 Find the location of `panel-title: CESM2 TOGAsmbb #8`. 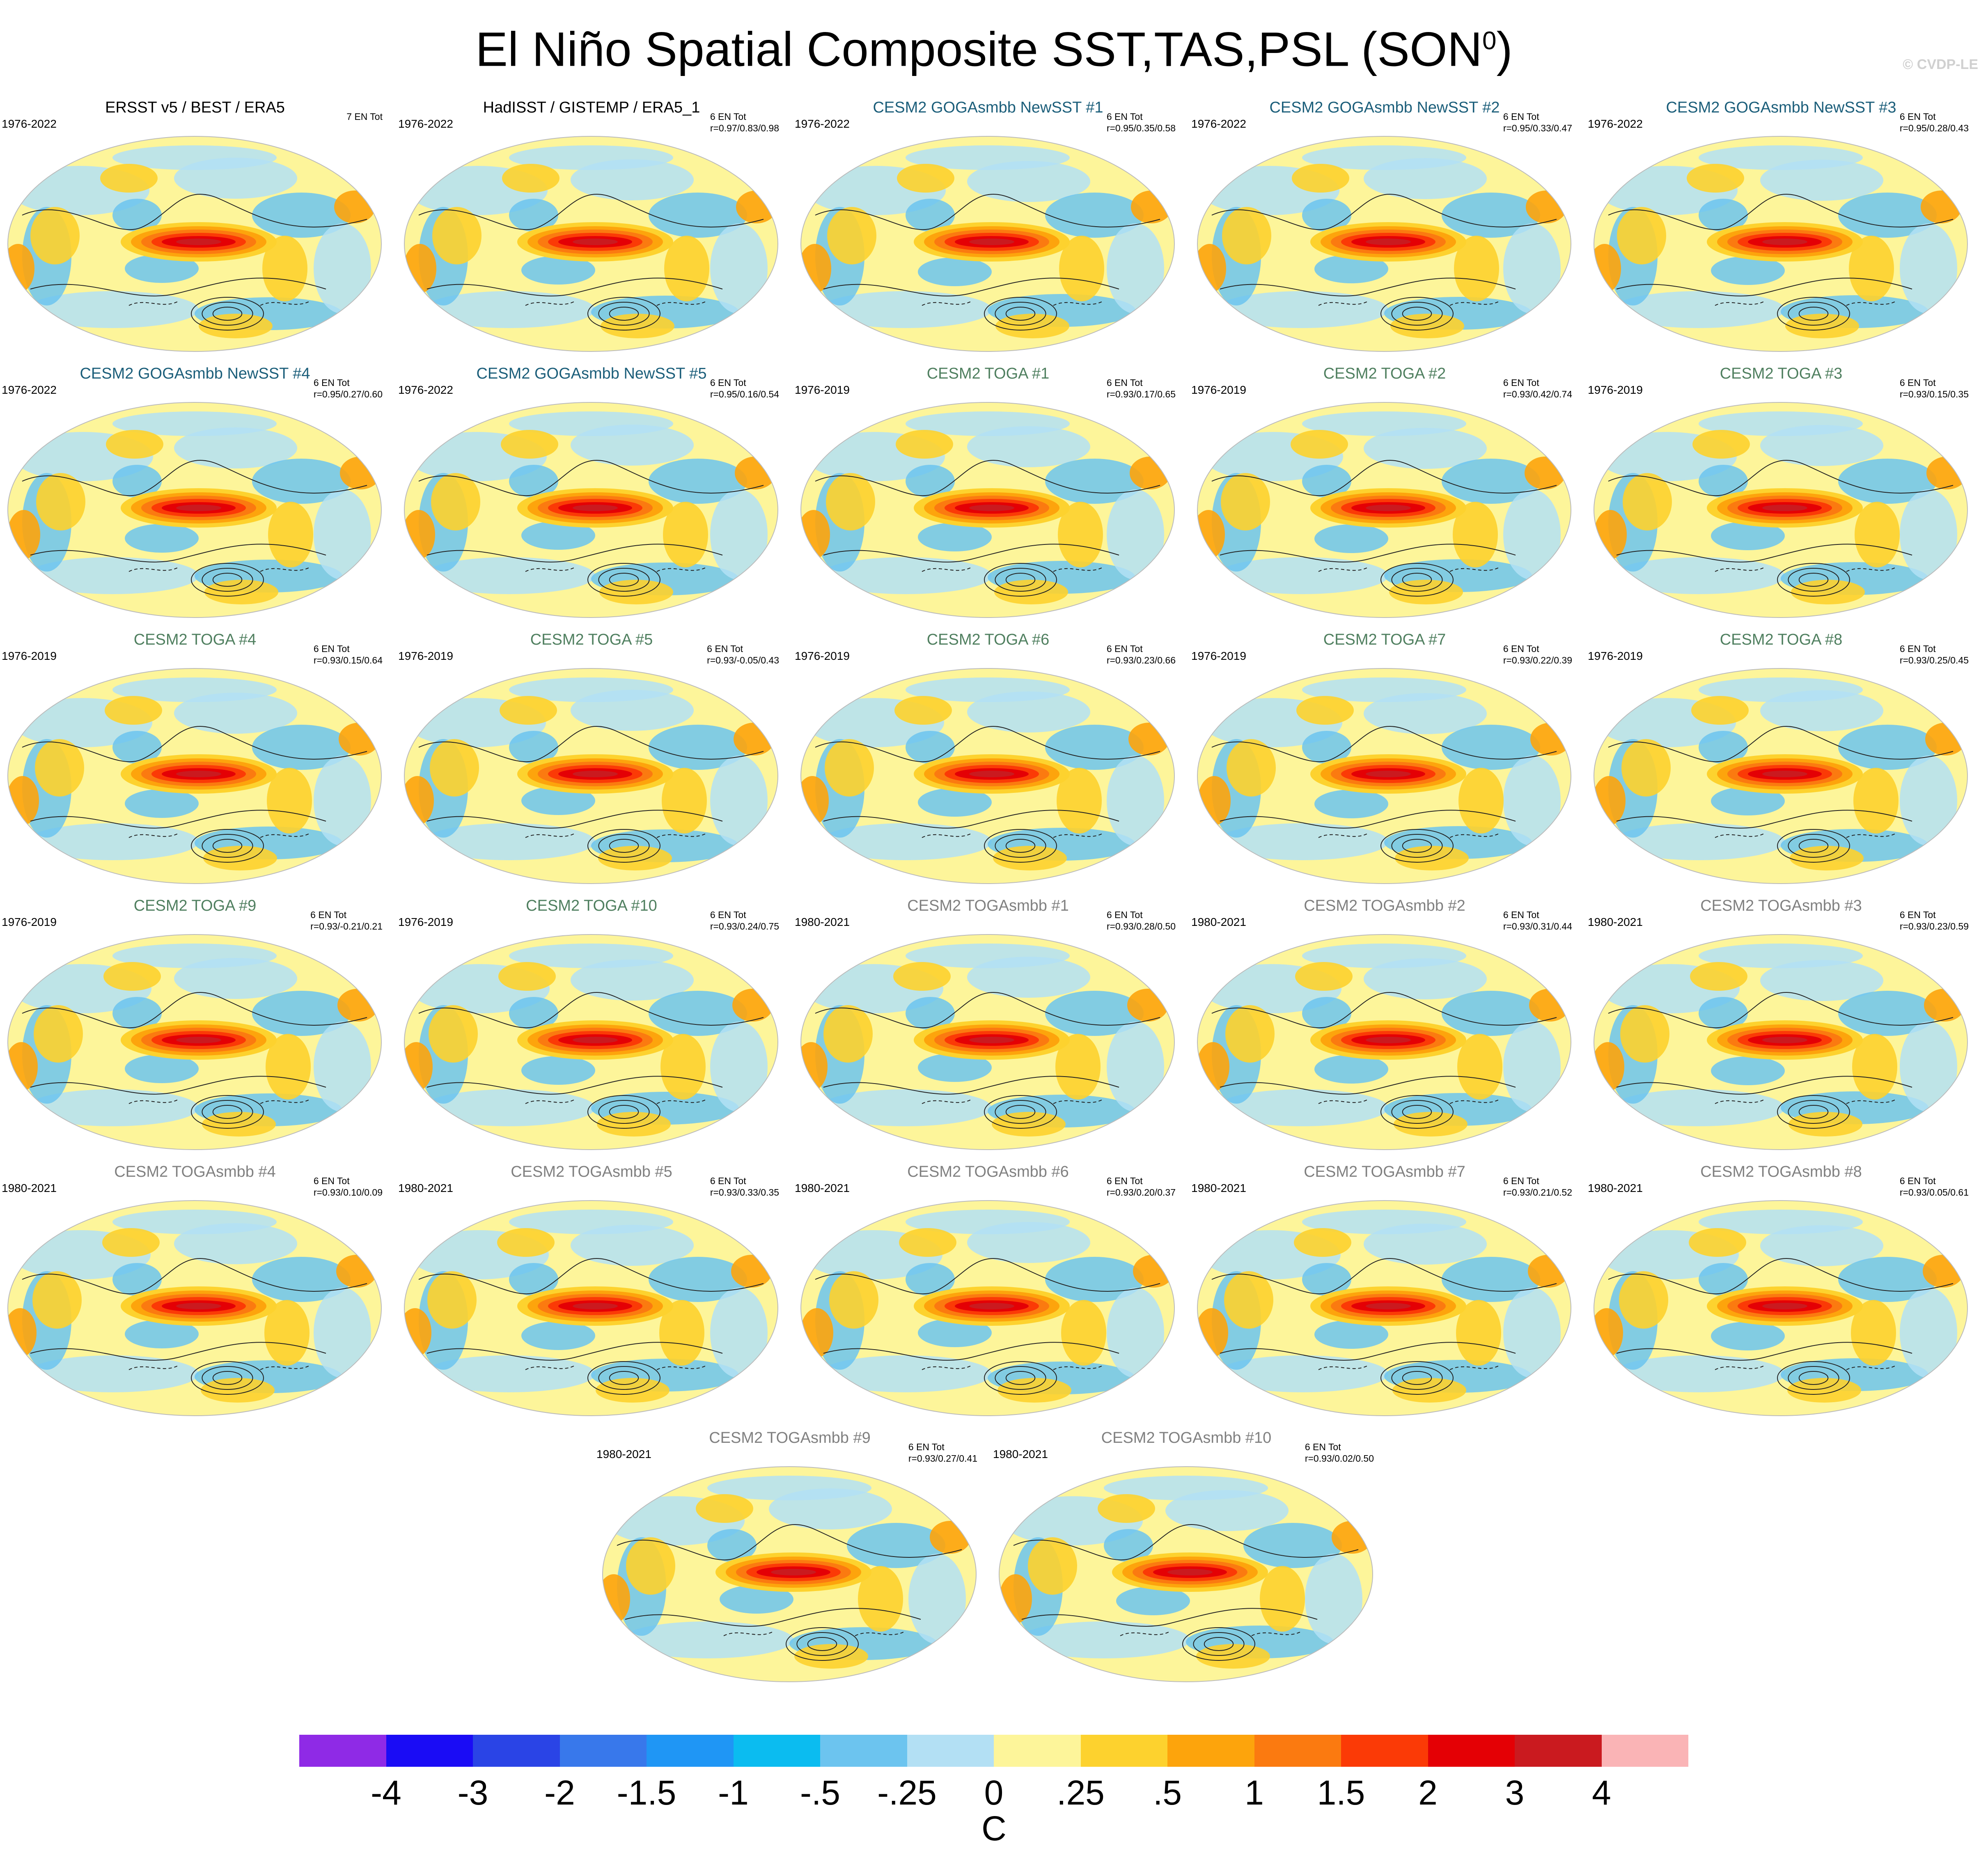

panel-title: CESM2 TOGAsmbb #8 is located at coordinates (1781, 1171).